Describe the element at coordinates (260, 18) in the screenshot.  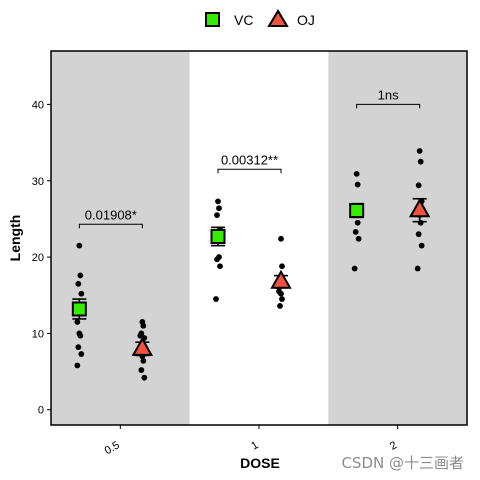
I see `legend: VC OJ` at that location.